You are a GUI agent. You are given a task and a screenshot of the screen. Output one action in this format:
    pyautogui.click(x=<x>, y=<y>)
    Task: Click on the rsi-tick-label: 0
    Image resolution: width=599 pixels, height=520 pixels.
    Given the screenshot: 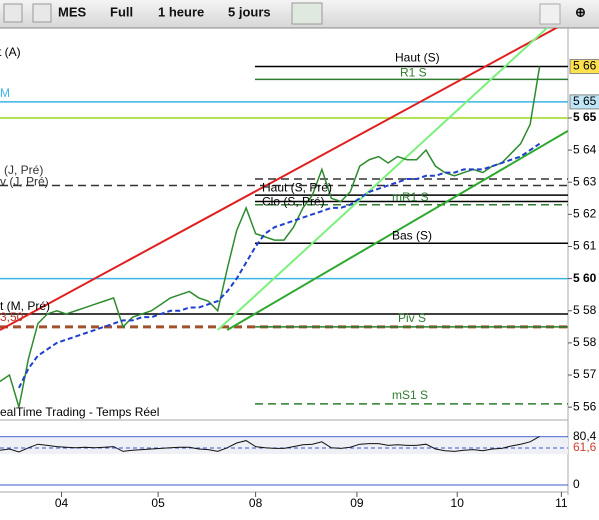 What is the action you would take?
    pyautogui.click(x=576, y=484)
    